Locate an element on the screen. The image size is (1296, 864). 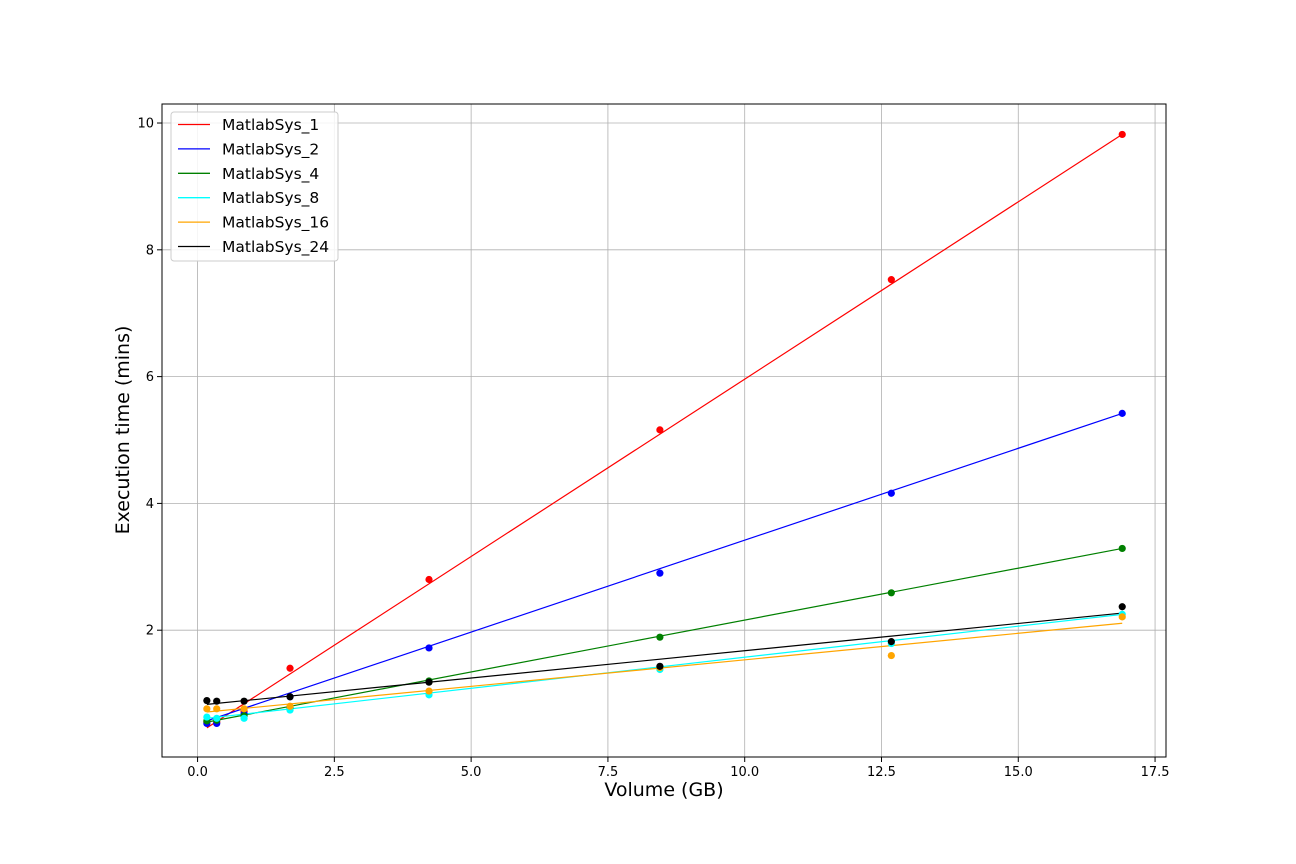
x-tick-label: 10.0 is located at coordinates (744, 772).